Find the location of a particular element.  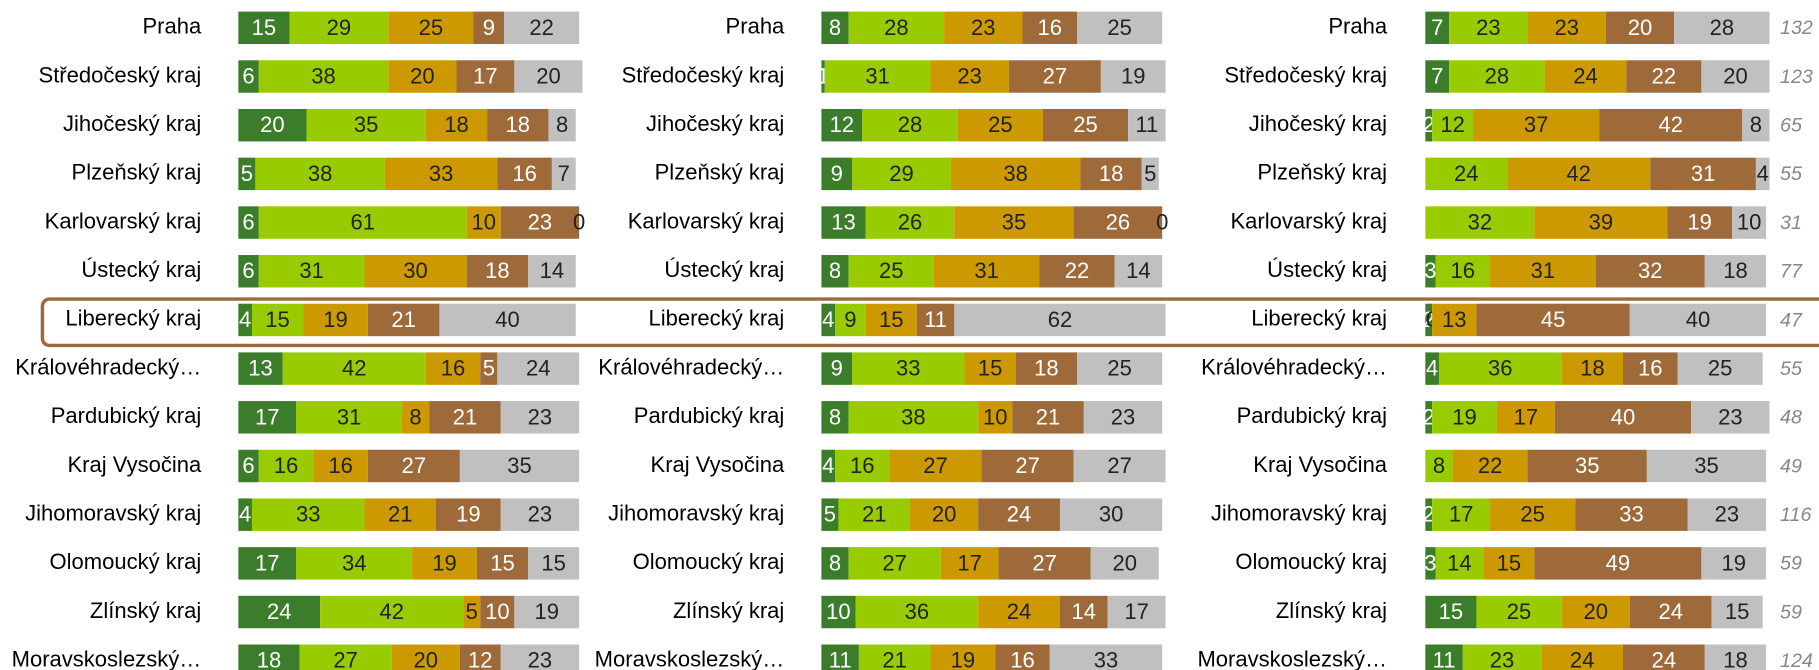

value-label: 42 is located at coordinates (391, 611).